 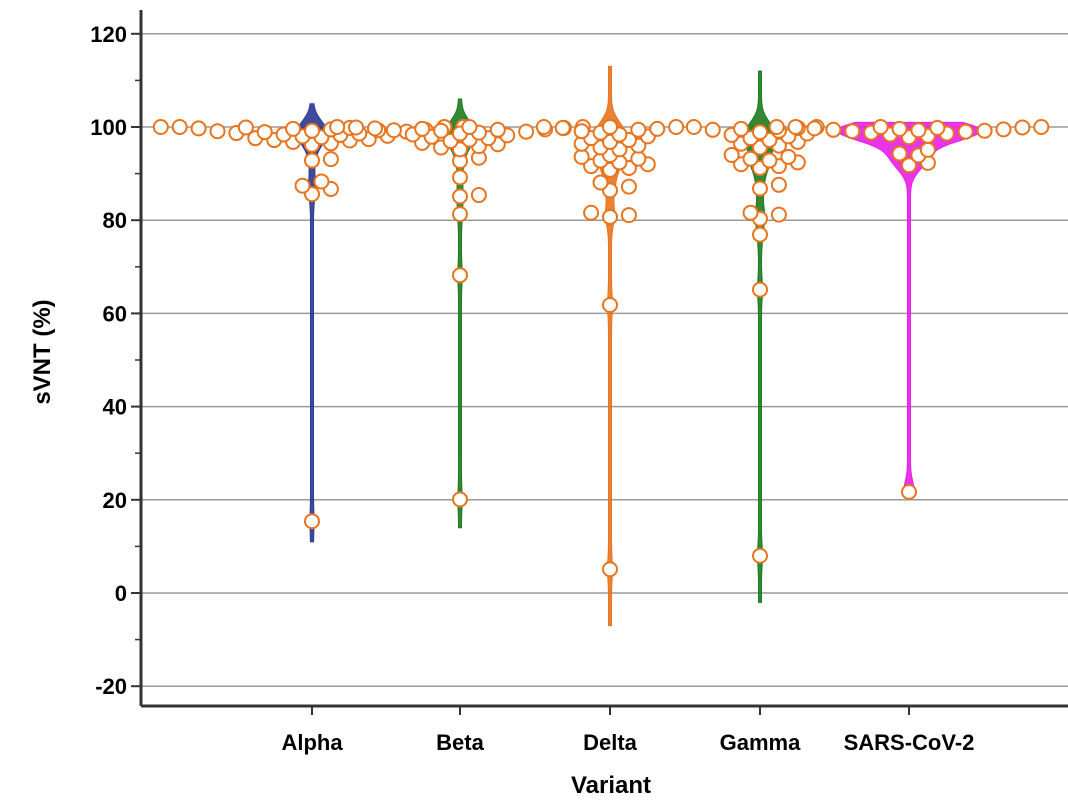 What do you see at coordinates (121, 593) in the screenshot?
I see `y-tick-label: 0` at bounding box center [121, 593].